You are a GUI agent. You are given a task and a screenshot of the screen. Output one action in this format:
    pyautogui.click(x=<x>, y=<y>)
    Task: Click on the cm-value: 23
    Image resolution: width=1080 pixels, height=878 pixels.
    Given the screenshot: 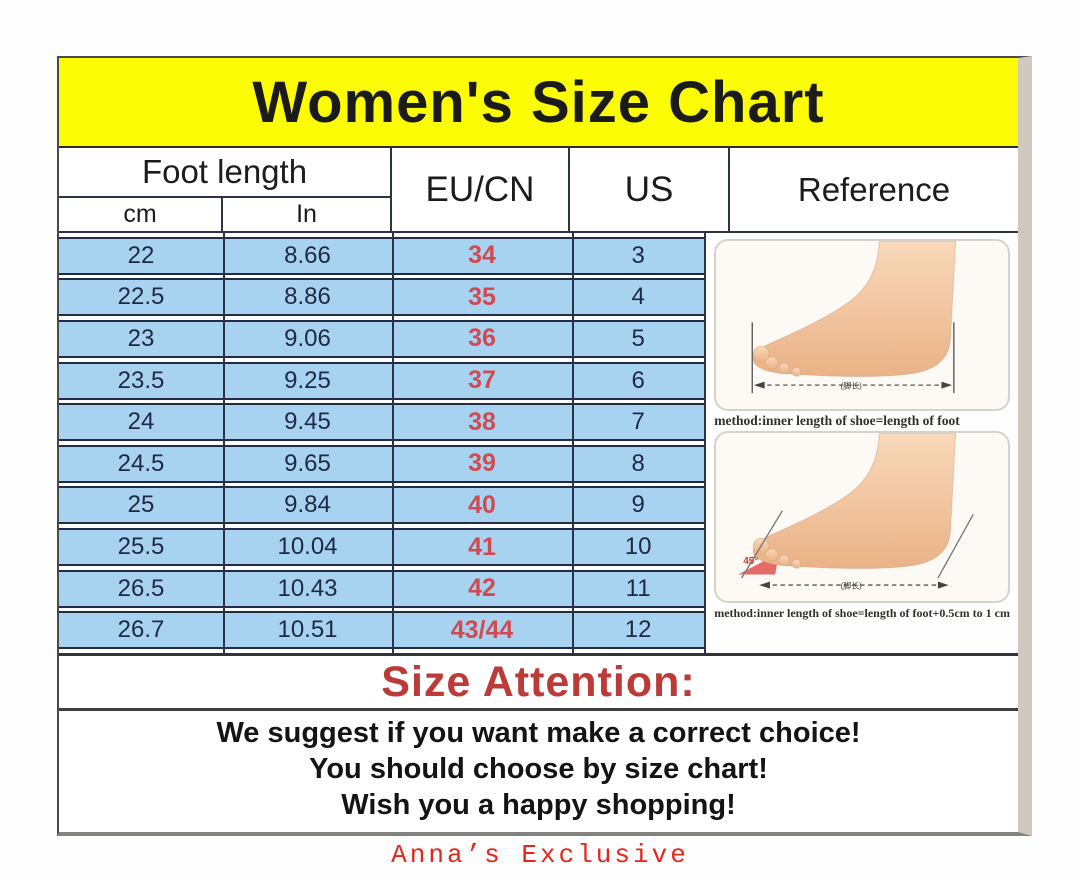 What is the action you would take?
    pyautogui.click(x=141, y=338)
    